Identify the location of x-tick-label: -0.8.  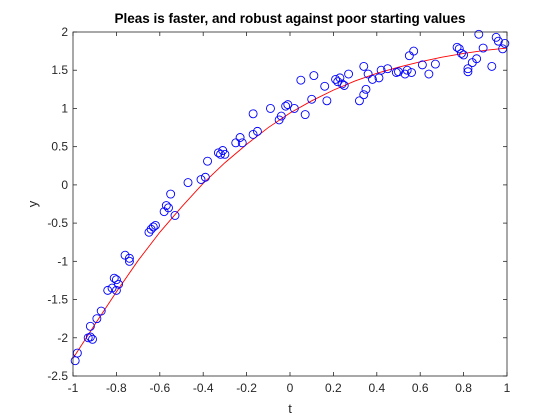
(116, 388).